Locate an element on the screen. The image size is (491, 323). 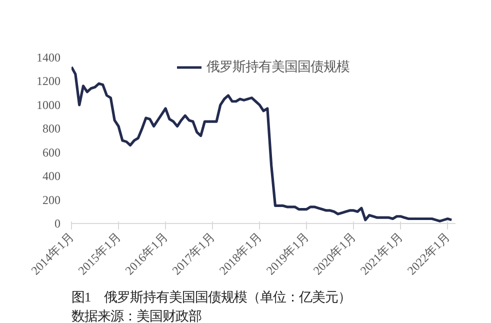
y-tick-label: 800 is located at coordinates (51, 129).